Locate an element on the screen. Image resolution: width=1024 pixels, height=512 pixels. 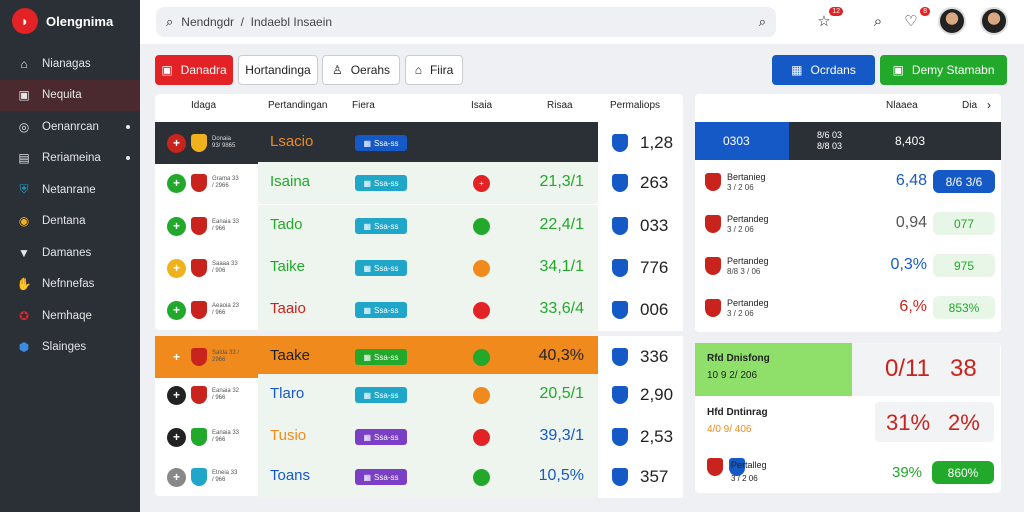
table-row: + Saaaa 33 / 906 Taike ▦ Ssa-ss 34,1/1 776 is located at coordinates (419, 268).